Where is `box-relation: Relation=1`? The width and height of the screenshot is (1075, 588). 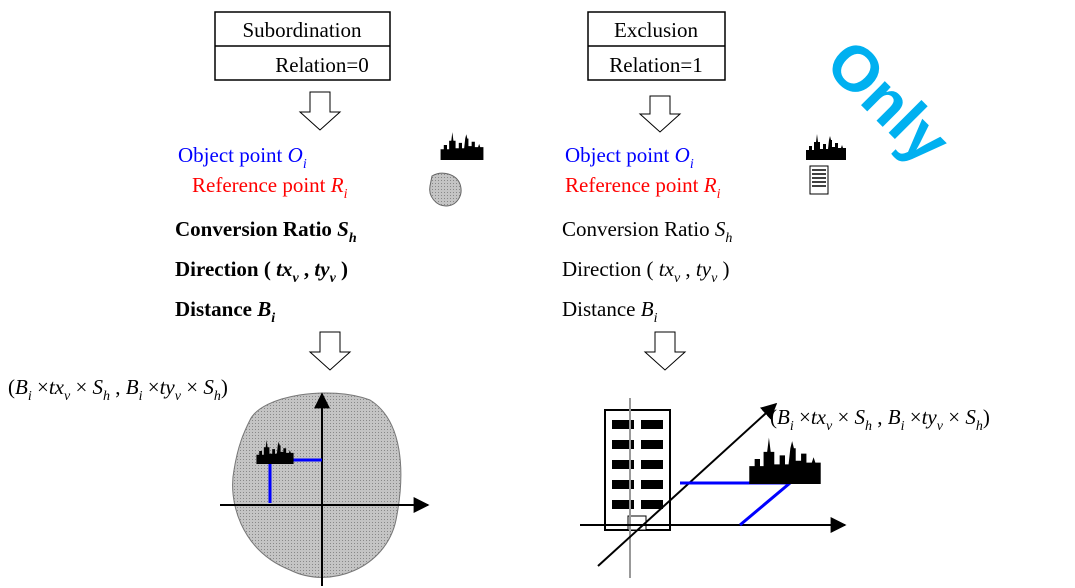 box-relation: Relation=1 is located at coordinates (656, 65).